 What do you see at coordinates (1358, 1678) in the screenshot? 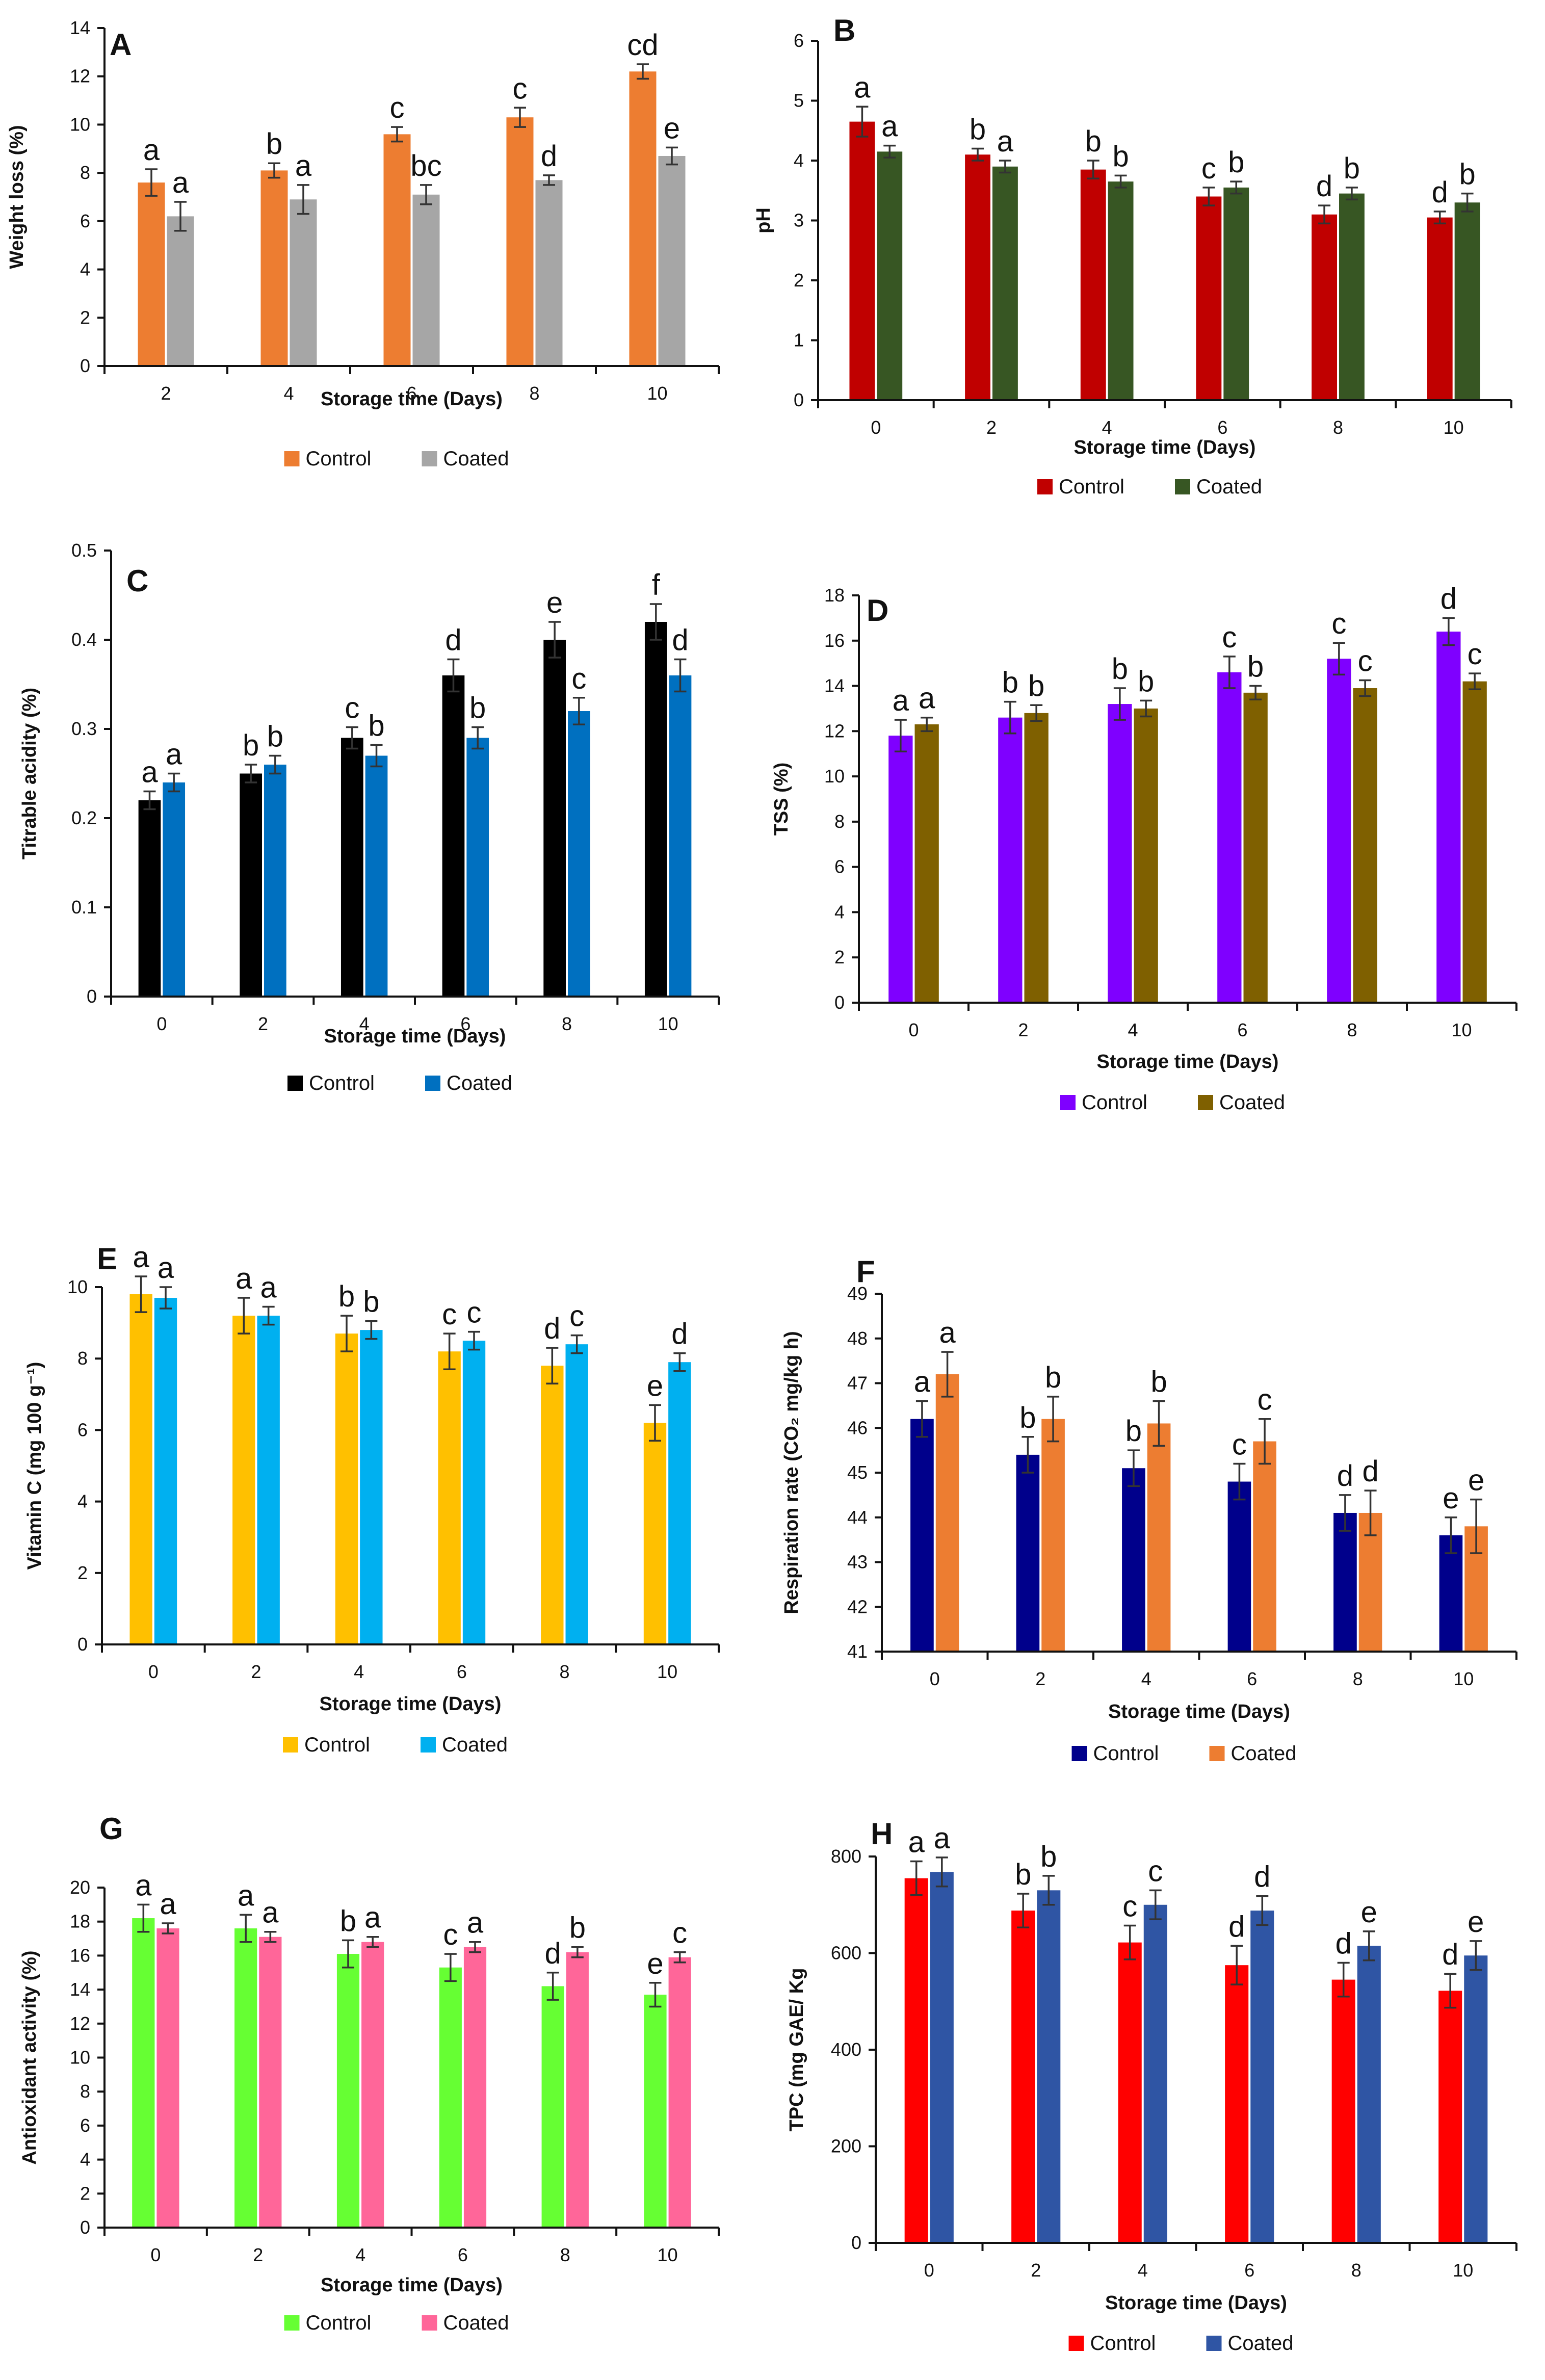
I see `x-tick-label-f: 8` at bounding box center [1358, 1678].